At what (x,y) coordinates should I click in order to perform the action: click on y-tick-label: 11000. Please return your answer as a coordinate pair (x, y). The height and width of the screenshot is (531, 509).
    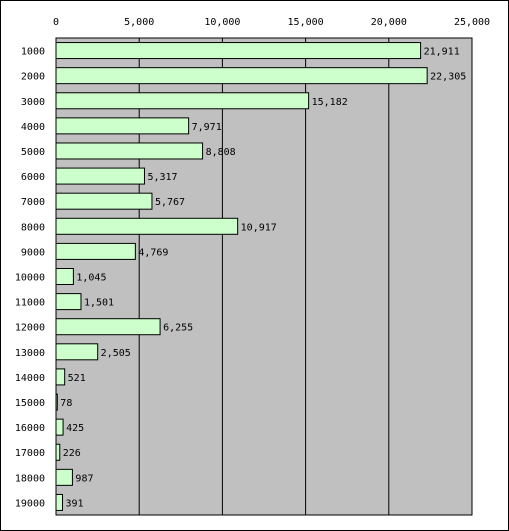
    Looking at the image, I should click on (30, 303).